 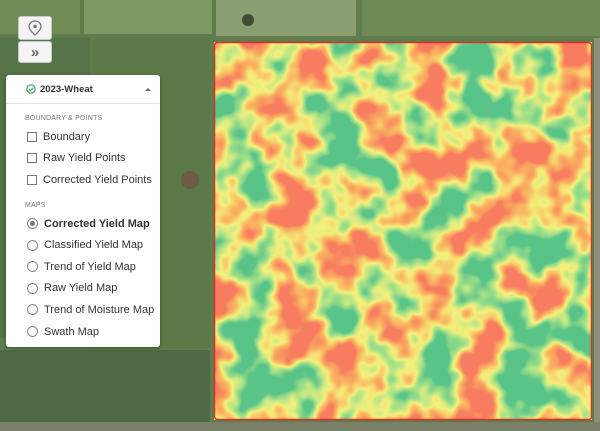 I want to click on check-icon, so click(x=31, y=89).